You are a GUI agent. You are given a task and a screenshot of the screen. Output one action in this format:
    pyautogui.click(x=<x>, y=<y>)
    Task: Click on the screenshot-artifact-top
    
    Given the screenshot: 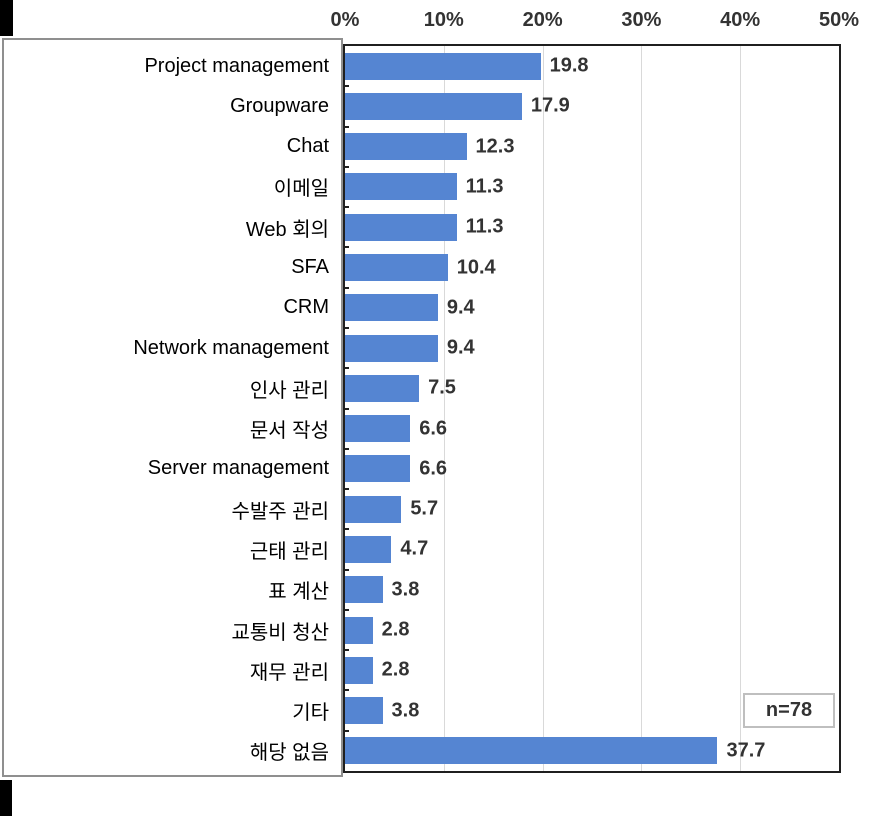 What is the action you would take?
    pyautogui.click(x=6, y=18)
    